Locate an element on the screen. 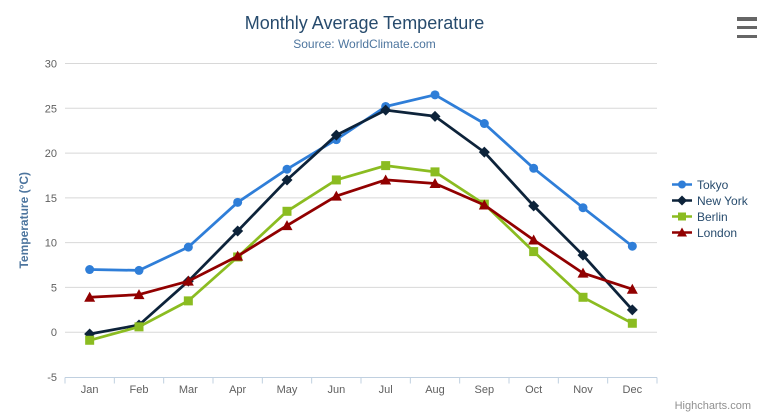 The image size is (769, 416). svg-text: 10 is located at coordinates (51, 244).